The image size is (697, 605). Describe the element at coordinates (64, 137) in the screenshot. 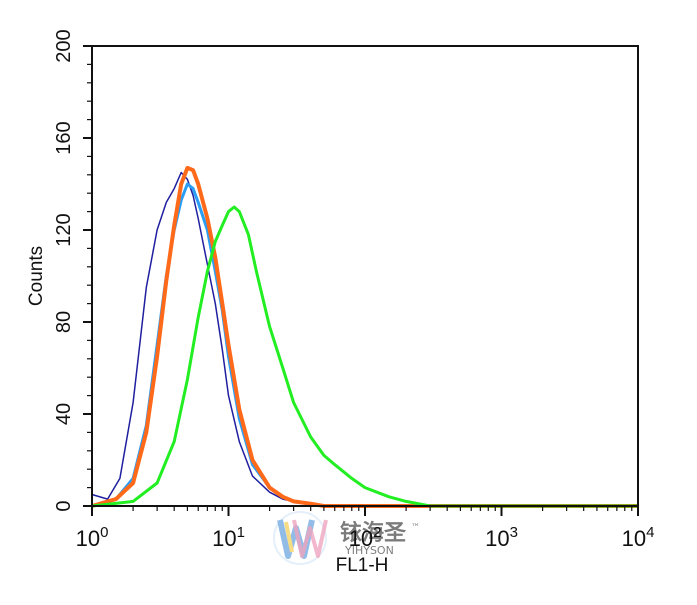

I see `y-tick-label: 160` at that location.